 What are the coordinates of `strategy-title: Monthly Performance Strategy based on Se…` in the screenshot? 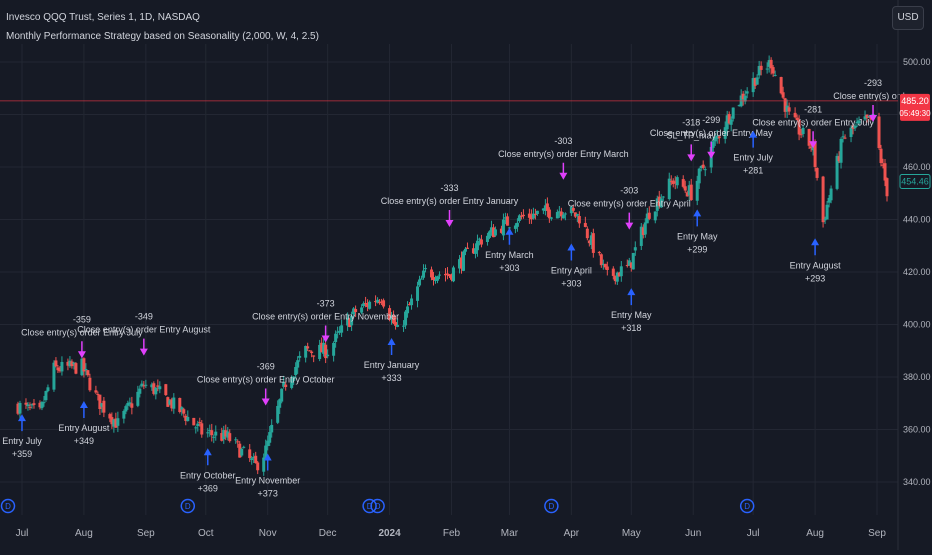 It's located at (162, 36).